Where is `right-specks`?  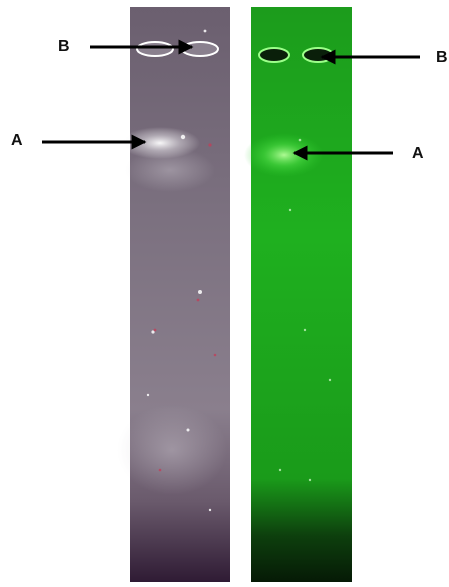 right-specks is located at coordinates (305, 310).